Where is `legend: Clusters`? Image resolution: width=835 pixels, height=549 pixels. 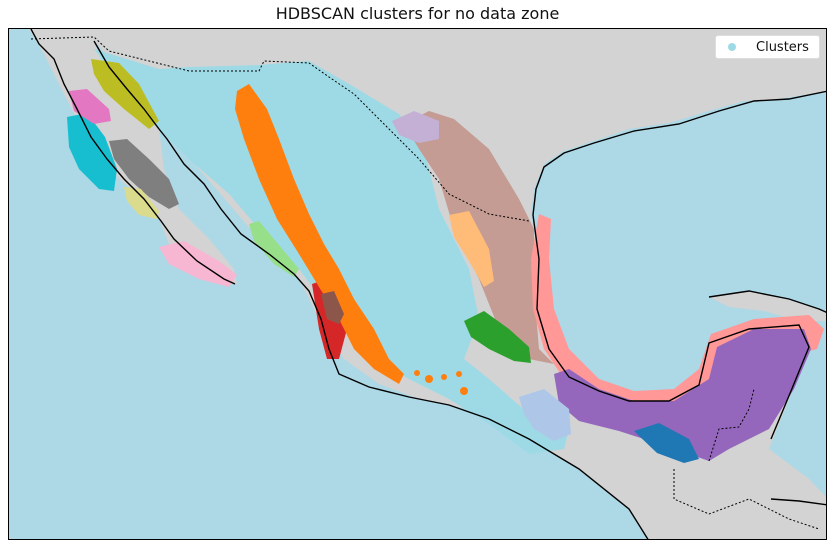 legend: Clusters is located at coordinates (767, 47).